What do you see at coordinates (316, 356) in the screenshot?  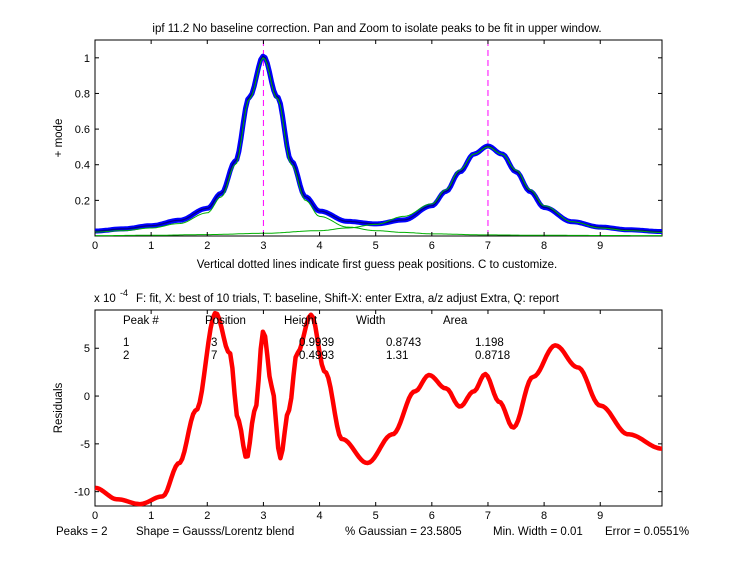 I see `table-row-2-height: 0.4993` at bounding box center [316, 356].